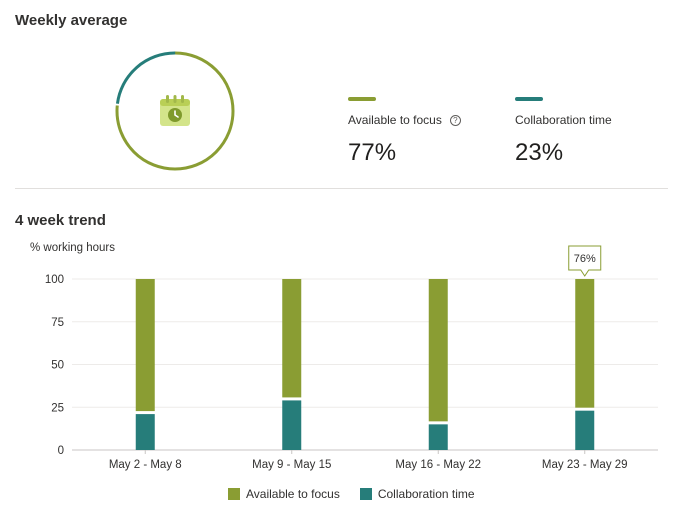 The image size is (680, 513). Describe the element at coordinates (61, 451) in the screenshot. I see `y-tick-label: 0` at that location.